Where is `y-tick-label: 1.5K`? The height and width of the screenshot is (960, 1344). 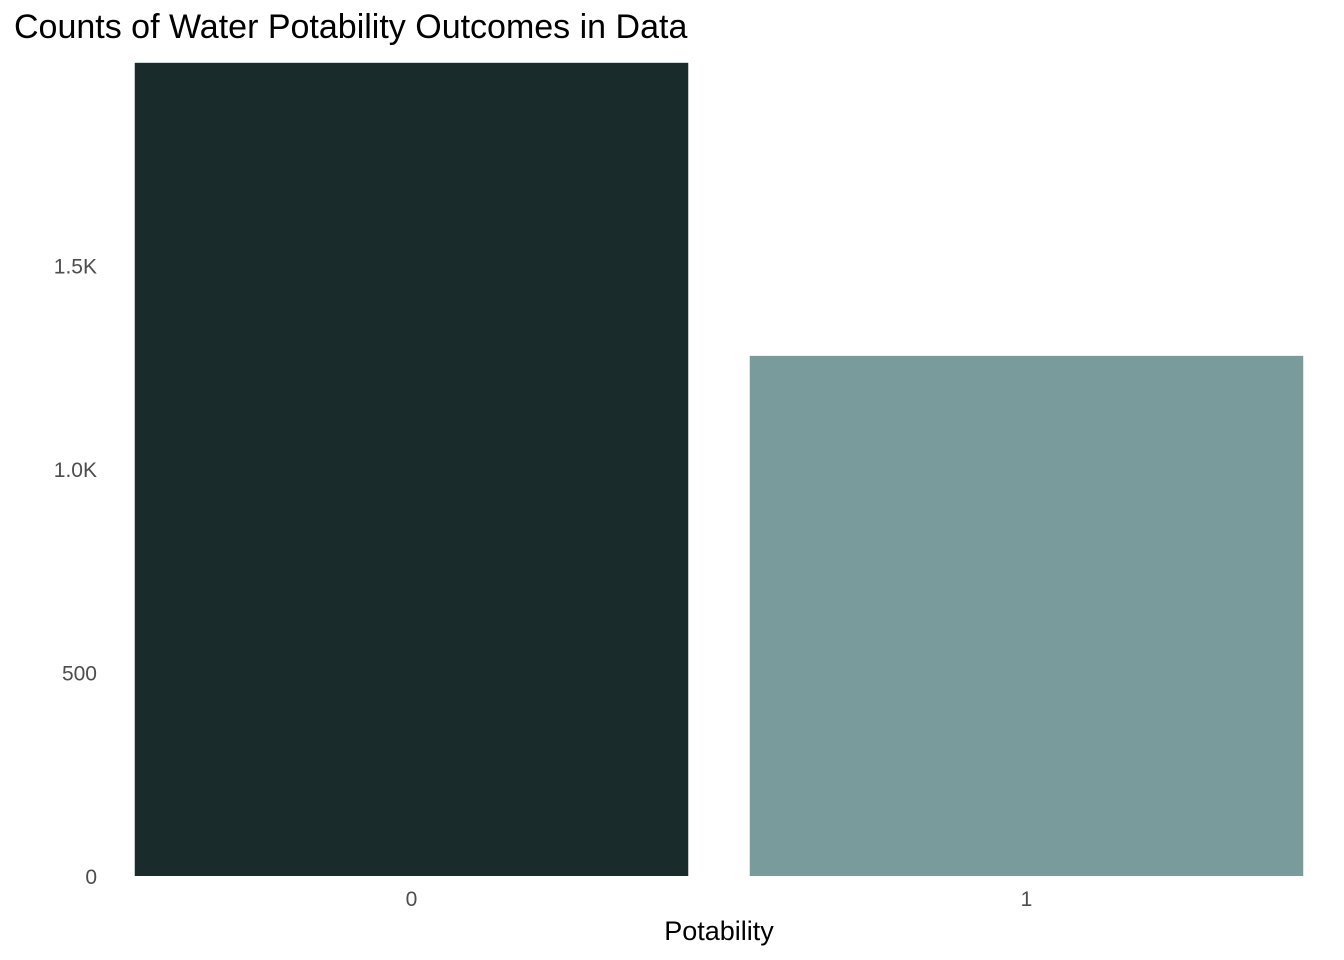 y-tick-label: 1.5K is located at coordinates (75, 267).